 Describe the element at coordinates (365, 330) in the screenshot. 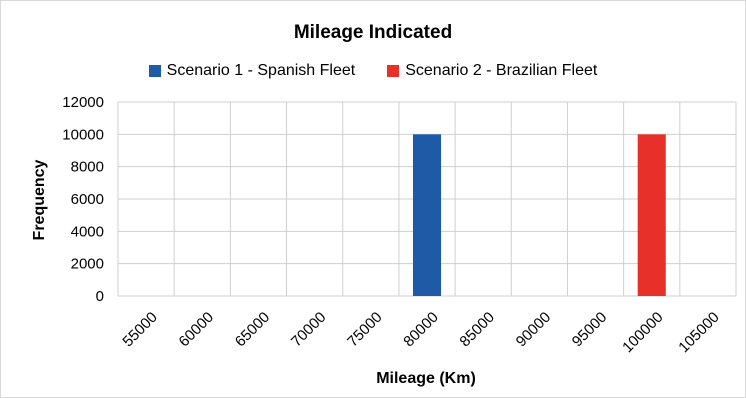

I see `x-tick-label: 75000` at that location.